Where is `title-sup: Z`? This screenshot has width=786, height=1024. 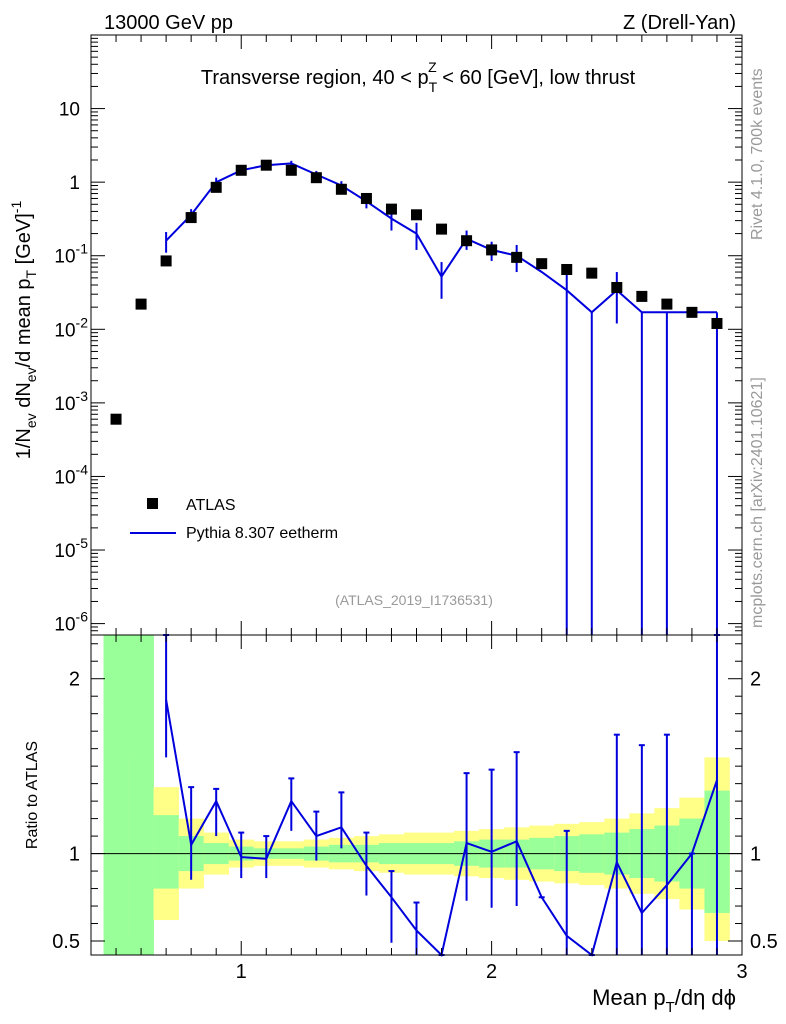 title-sup: Z is located at coordinates (432, 67).